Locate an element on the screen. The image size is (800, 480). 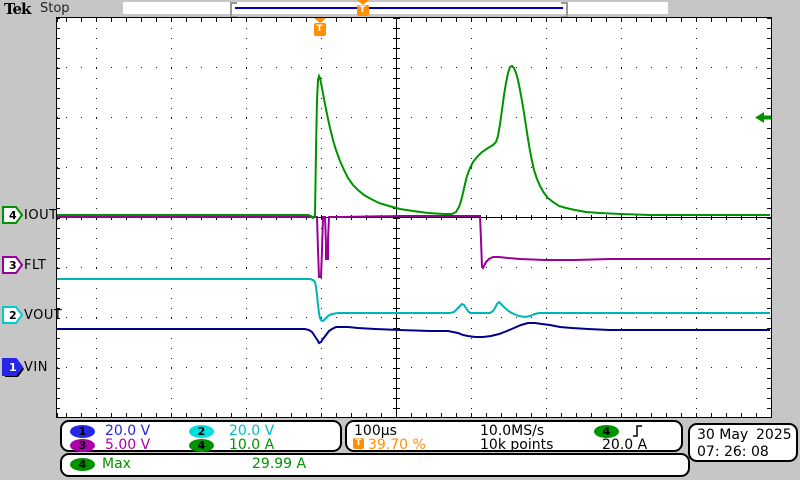
channel-number: 2 is located at coordinates (13, 315).